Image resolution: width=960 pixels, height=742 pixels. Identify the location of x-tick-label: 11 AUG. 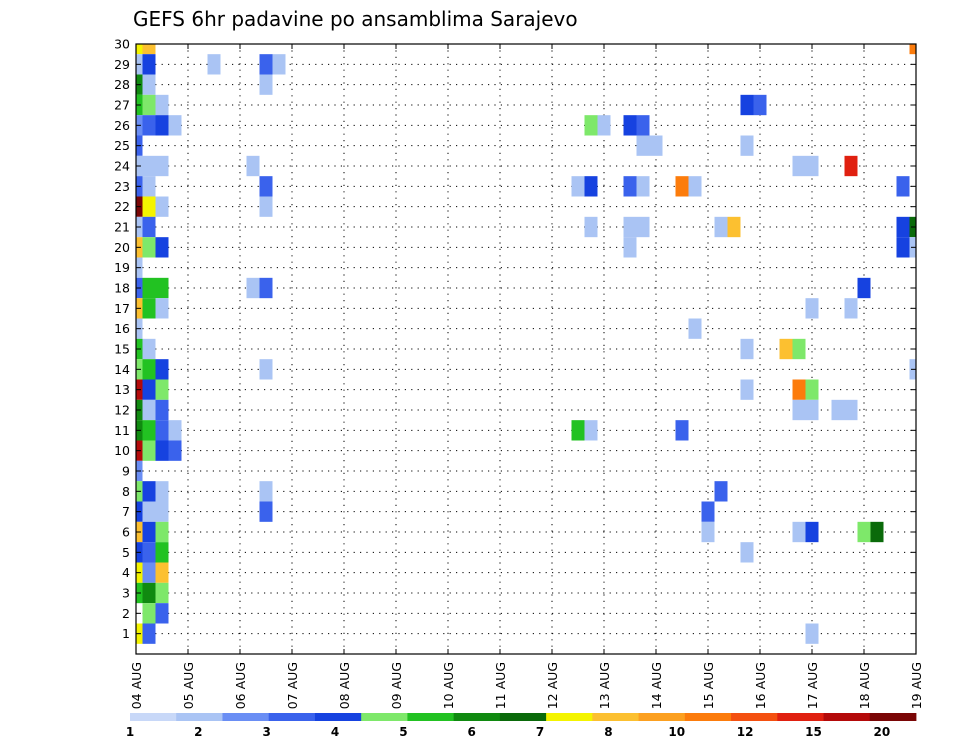
(500, 685).